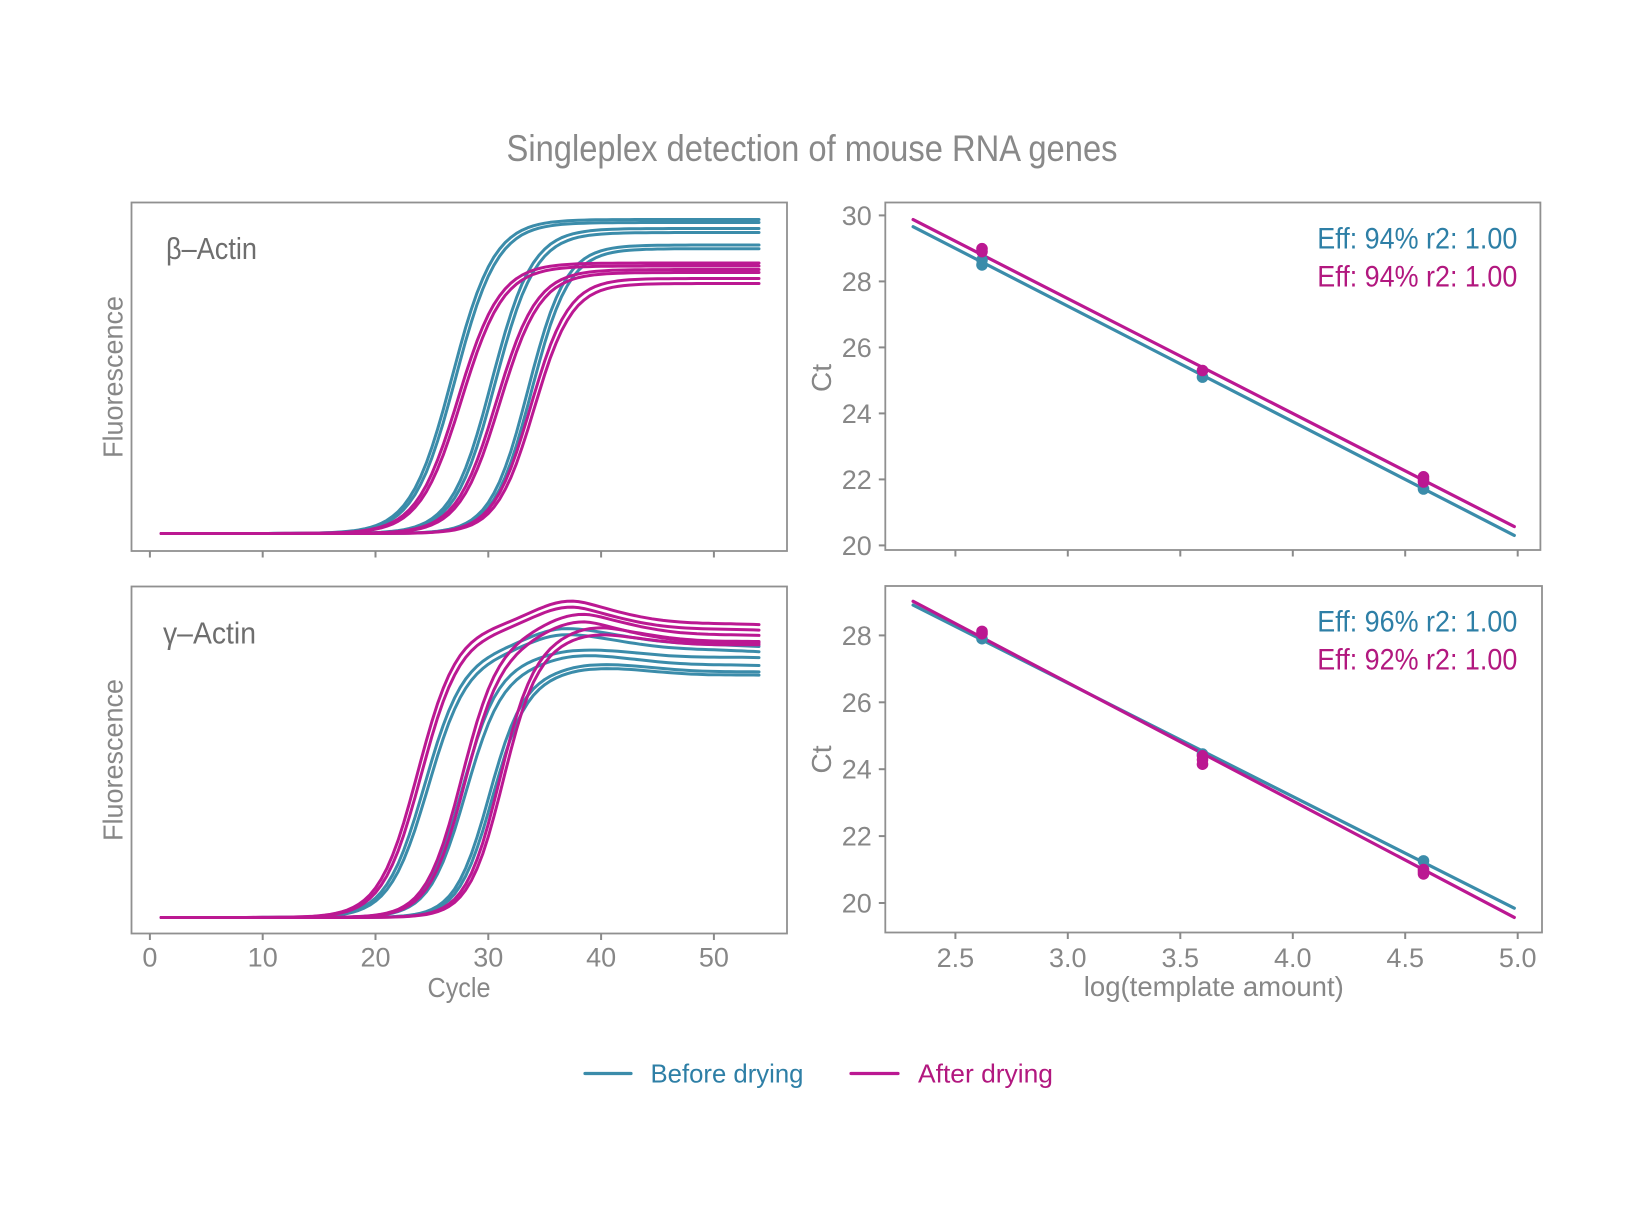 The image size is (1640, 1231). I want to click on svg-text: 40, so click(601, 958).